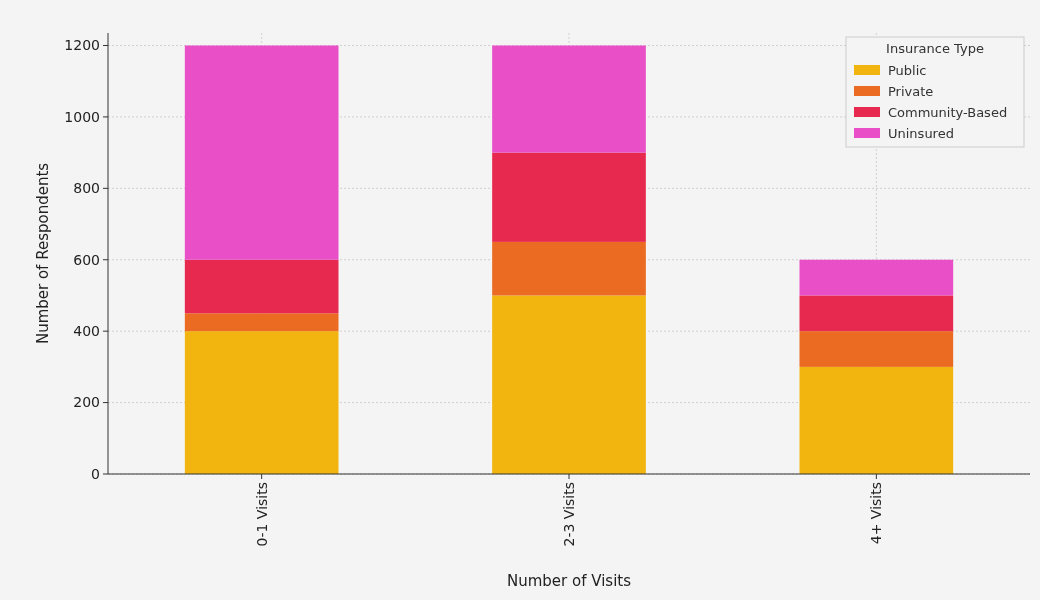  What do you see at coordinates (86, 188) in the screenshot?
I see `y-tick-label: 800` at bounding box center [86, 188].